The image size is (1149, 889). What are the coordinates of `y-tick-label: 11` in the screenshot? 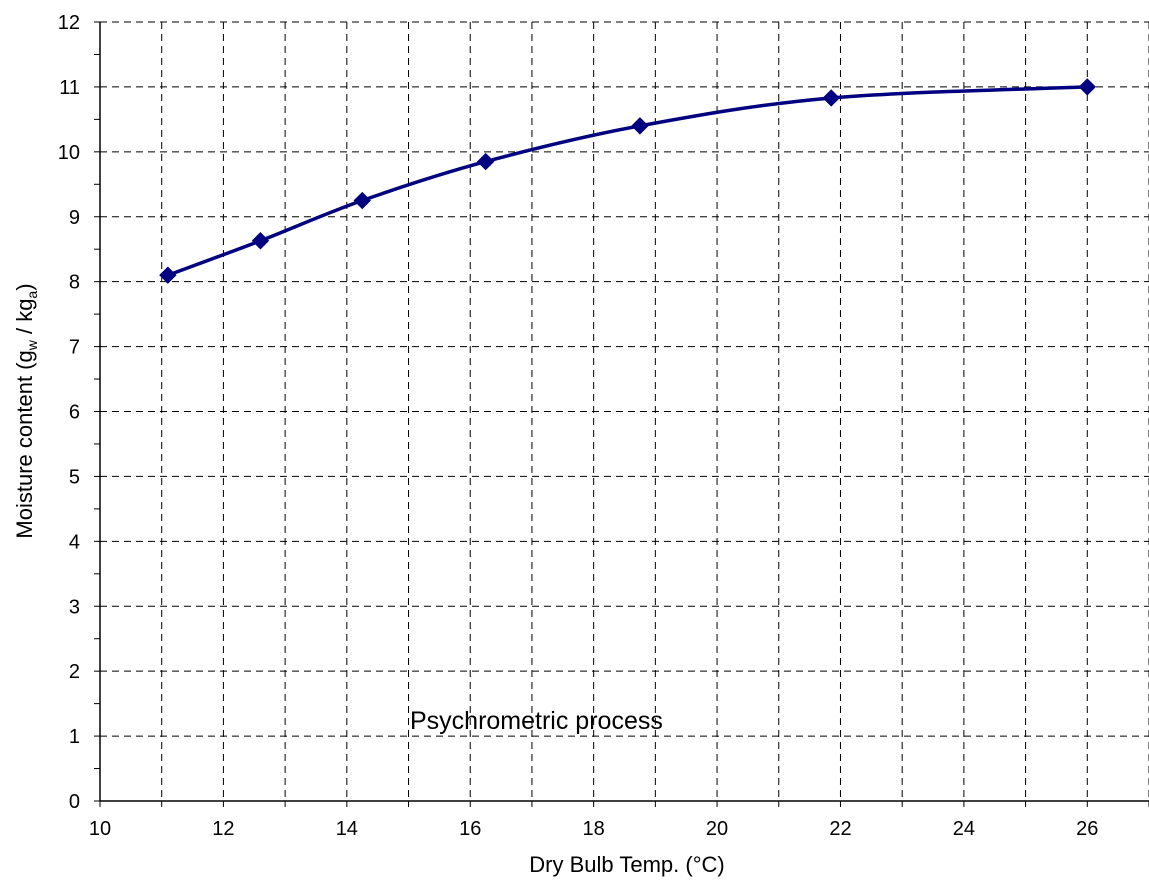 It's located at (69, 88).